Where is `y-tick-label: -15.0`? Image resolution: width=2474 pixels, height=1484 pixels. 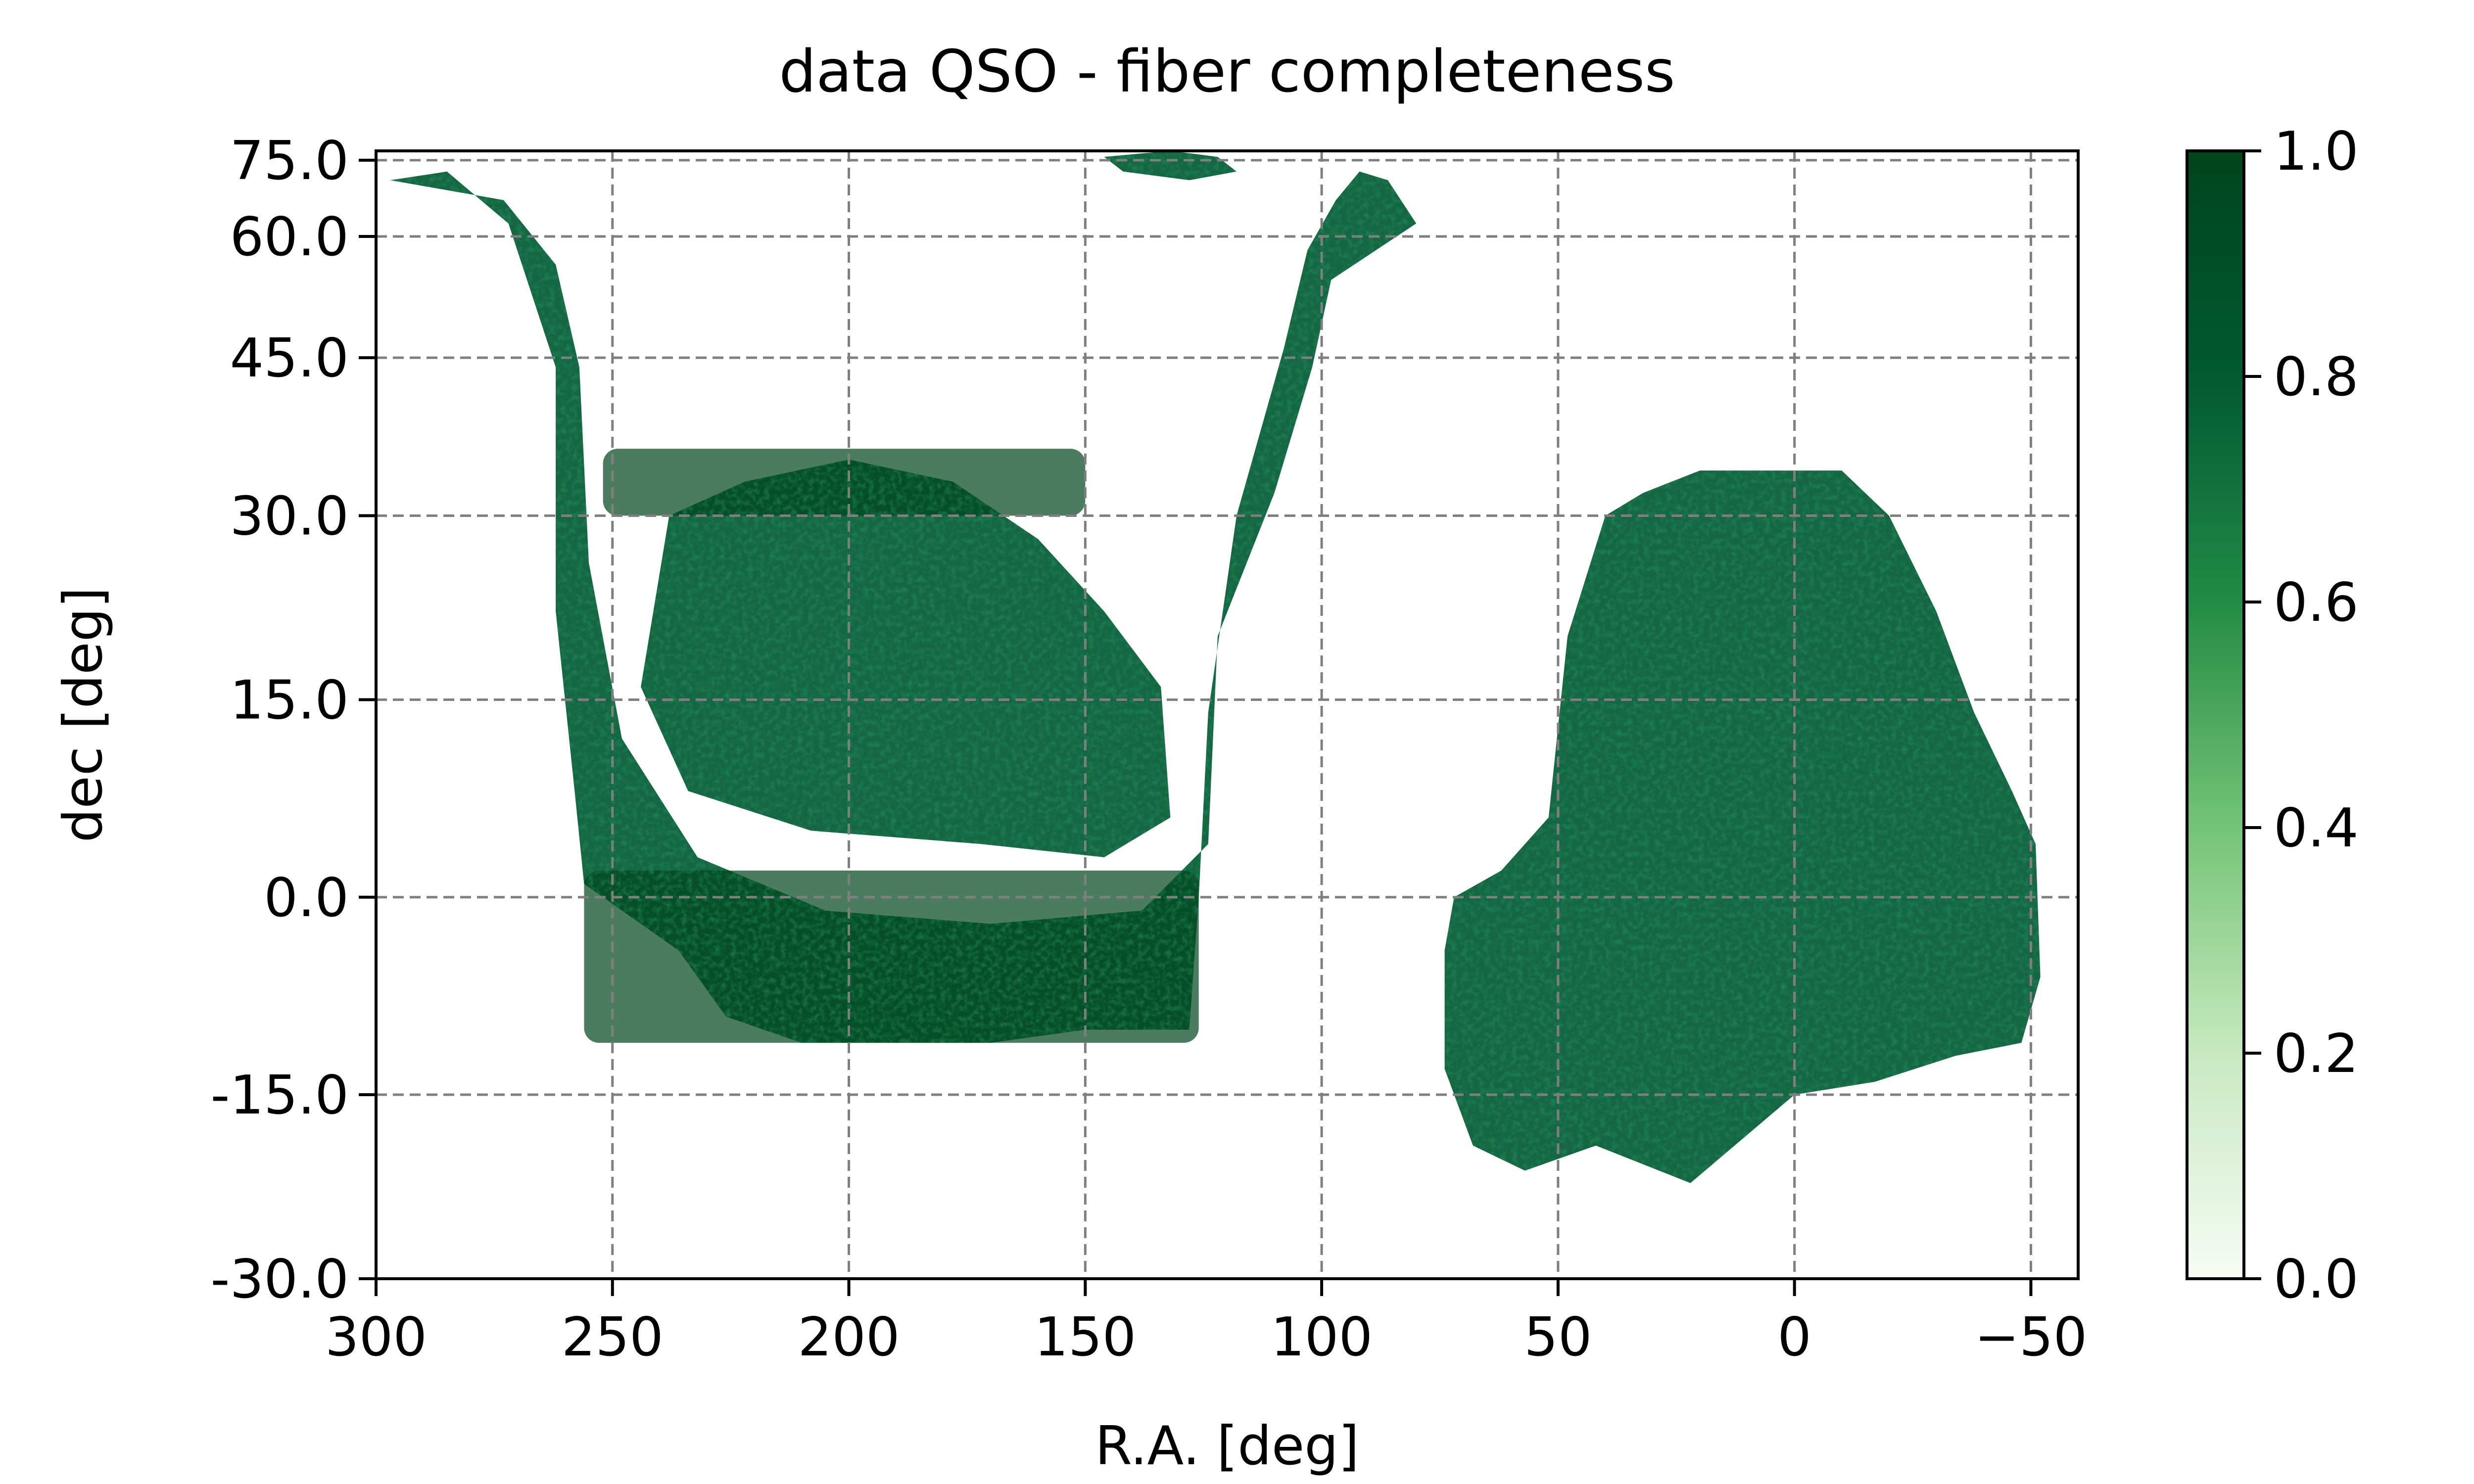
y-tick-label: -15.0 is located at coordinates (280, 1095).